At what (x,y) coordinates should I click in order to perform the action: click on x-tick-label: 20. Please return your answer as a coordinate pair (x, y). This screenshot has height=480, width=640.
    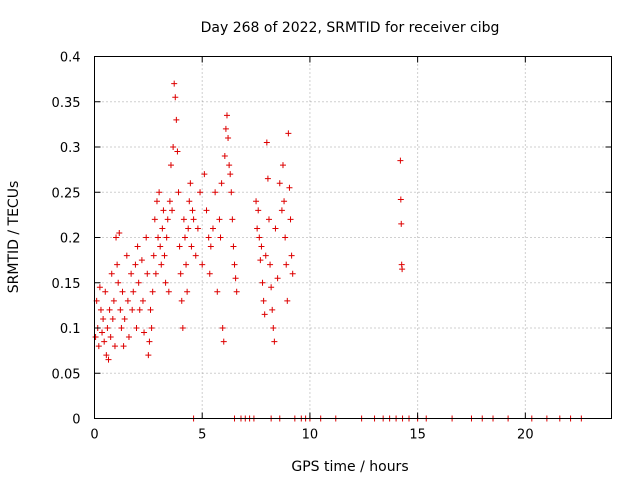
    Looking at the image, I should click on (525, 435).